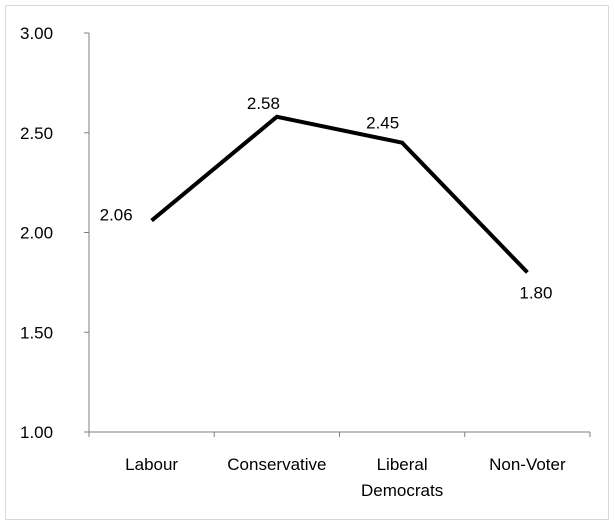 This screenshot has width=615, height=524. I want to click on y-tick-label: 2.00, so click(36, 233).